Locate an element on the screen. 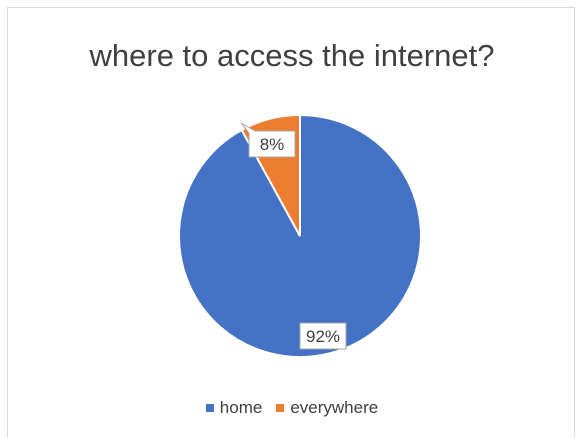  data-label-home: 92% is located at coordinates (323, 336).